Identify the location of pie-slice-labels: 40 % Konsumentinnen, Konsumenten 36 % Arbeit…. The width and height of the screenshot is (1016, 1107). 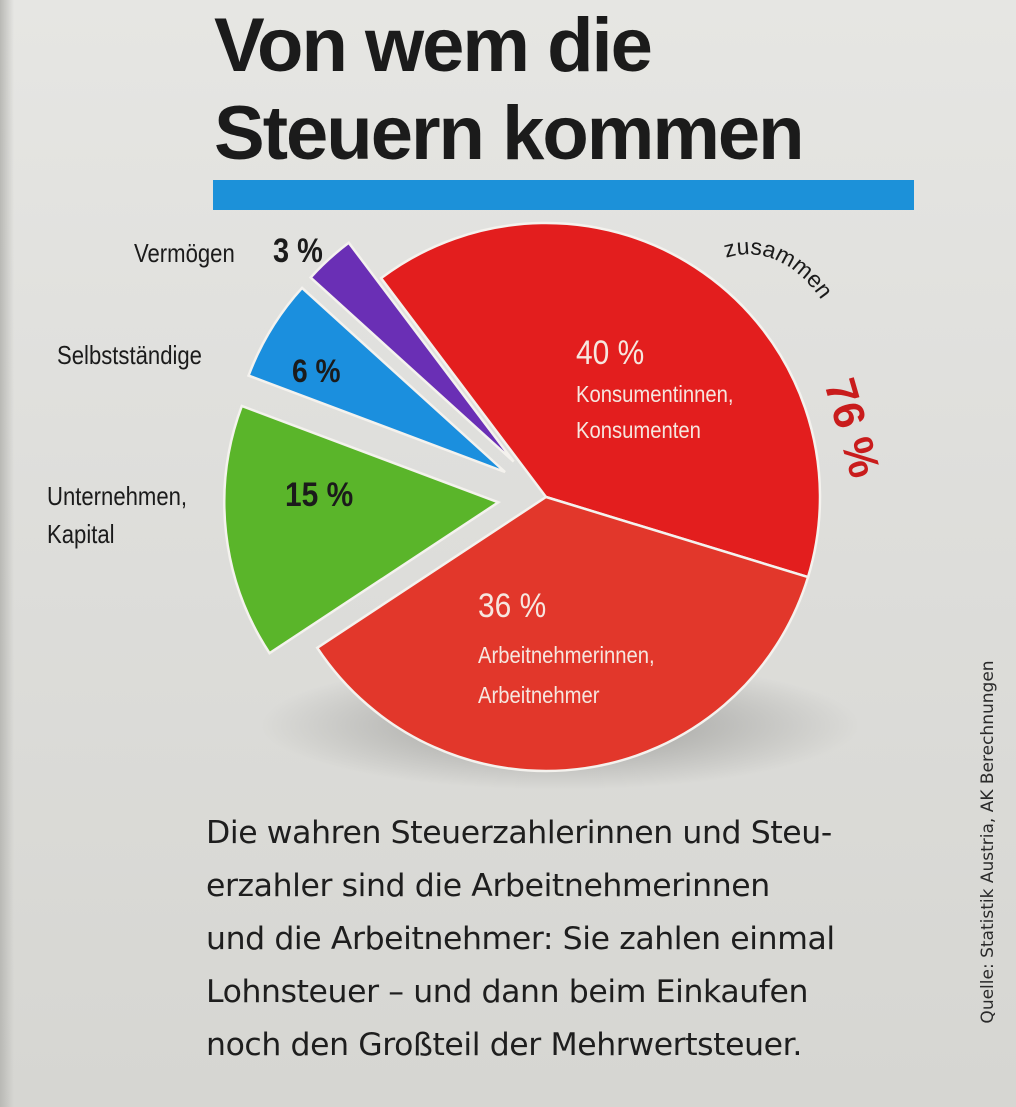
(509, 520).